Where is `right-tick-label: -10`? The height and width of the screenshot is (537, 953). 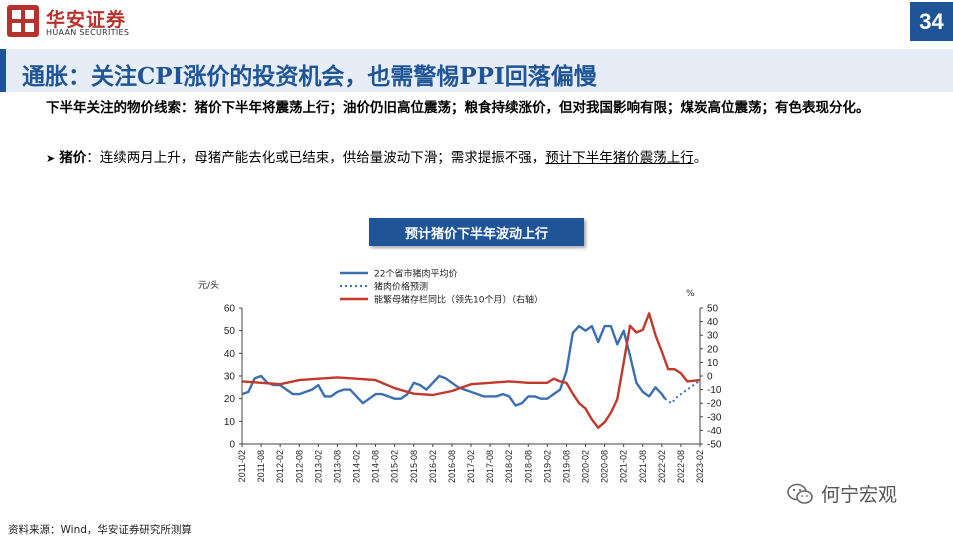 right-tick-label: -10 is located at coordinates (714, 390).